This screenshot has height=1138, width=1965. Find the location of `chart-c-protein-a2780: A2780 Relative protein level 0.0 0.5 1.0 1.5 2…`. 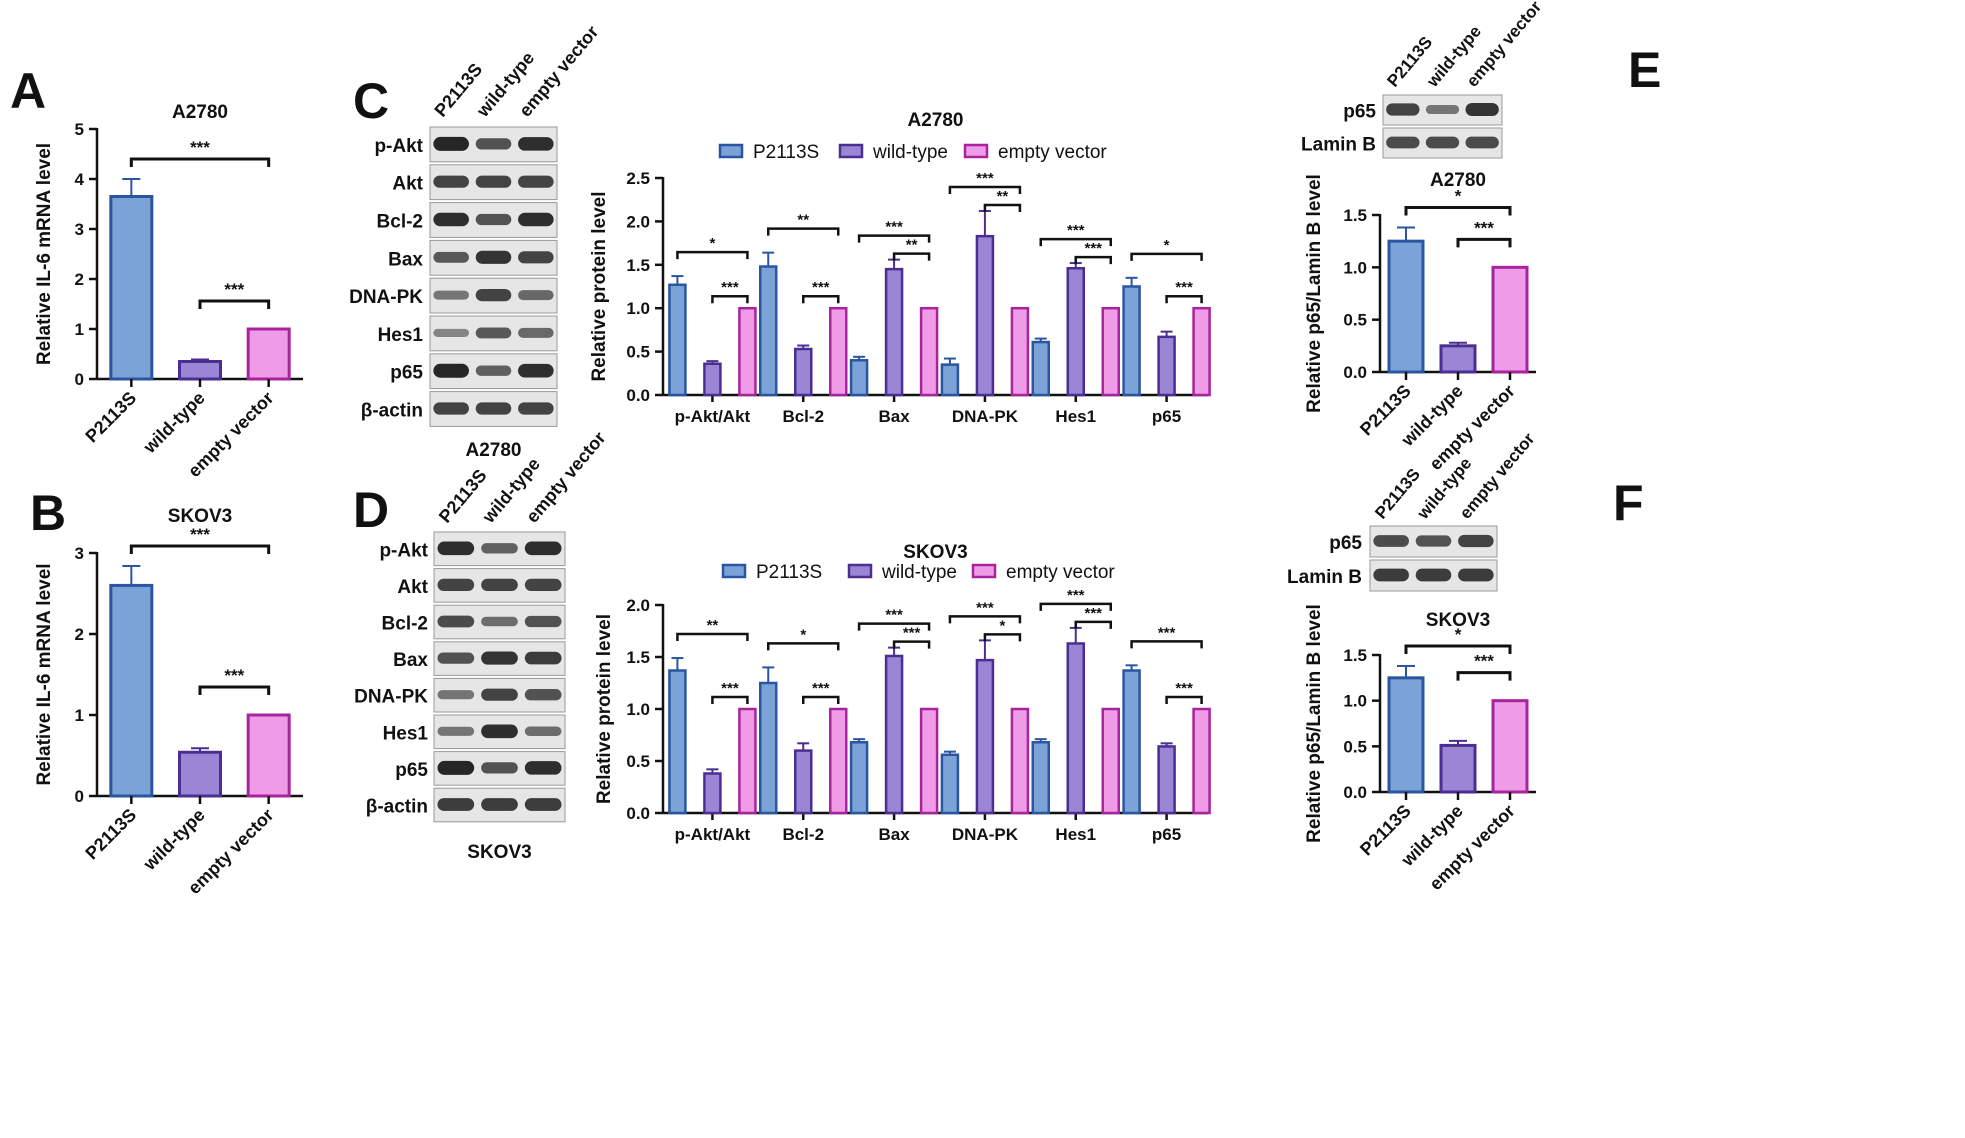

chart-c-protein-a2780: A2780 Relative protein level 0.0 0.5 1.0 1.5 2… is located at coordinates (900, 268).